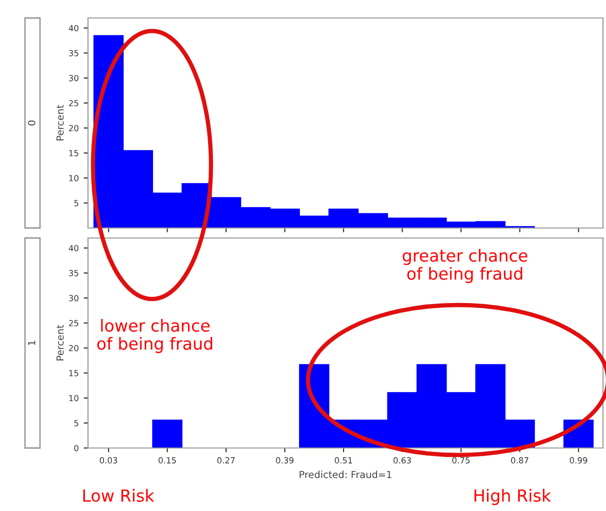 The width and height of the screenshot is (606, 511). Describe the element at coordinates (76, 448) in the screenshot. I see `y-tick-label: 0` at that location.